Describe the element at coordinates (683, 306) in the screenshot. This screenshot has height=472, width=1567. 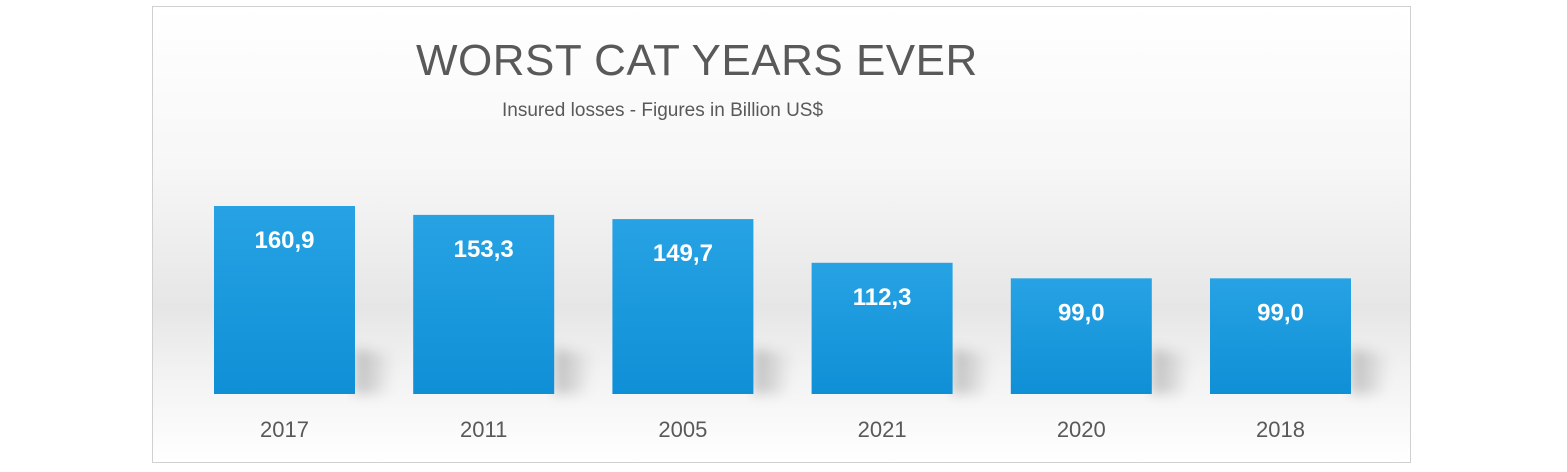
I see `bar-2005` at that location.